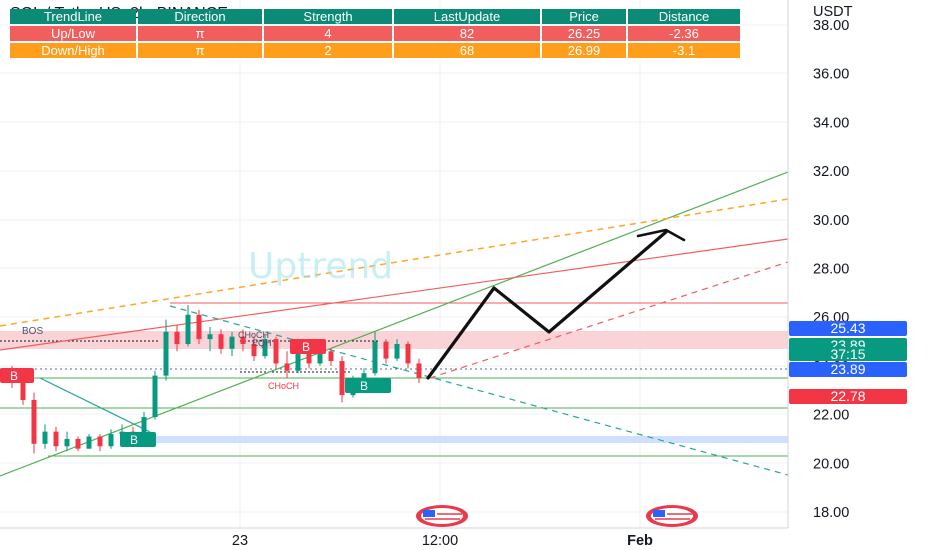  Describe the element at coordinates (253, 335) in the screenshot. I see `choch-top-label: CHoCH` at that location.